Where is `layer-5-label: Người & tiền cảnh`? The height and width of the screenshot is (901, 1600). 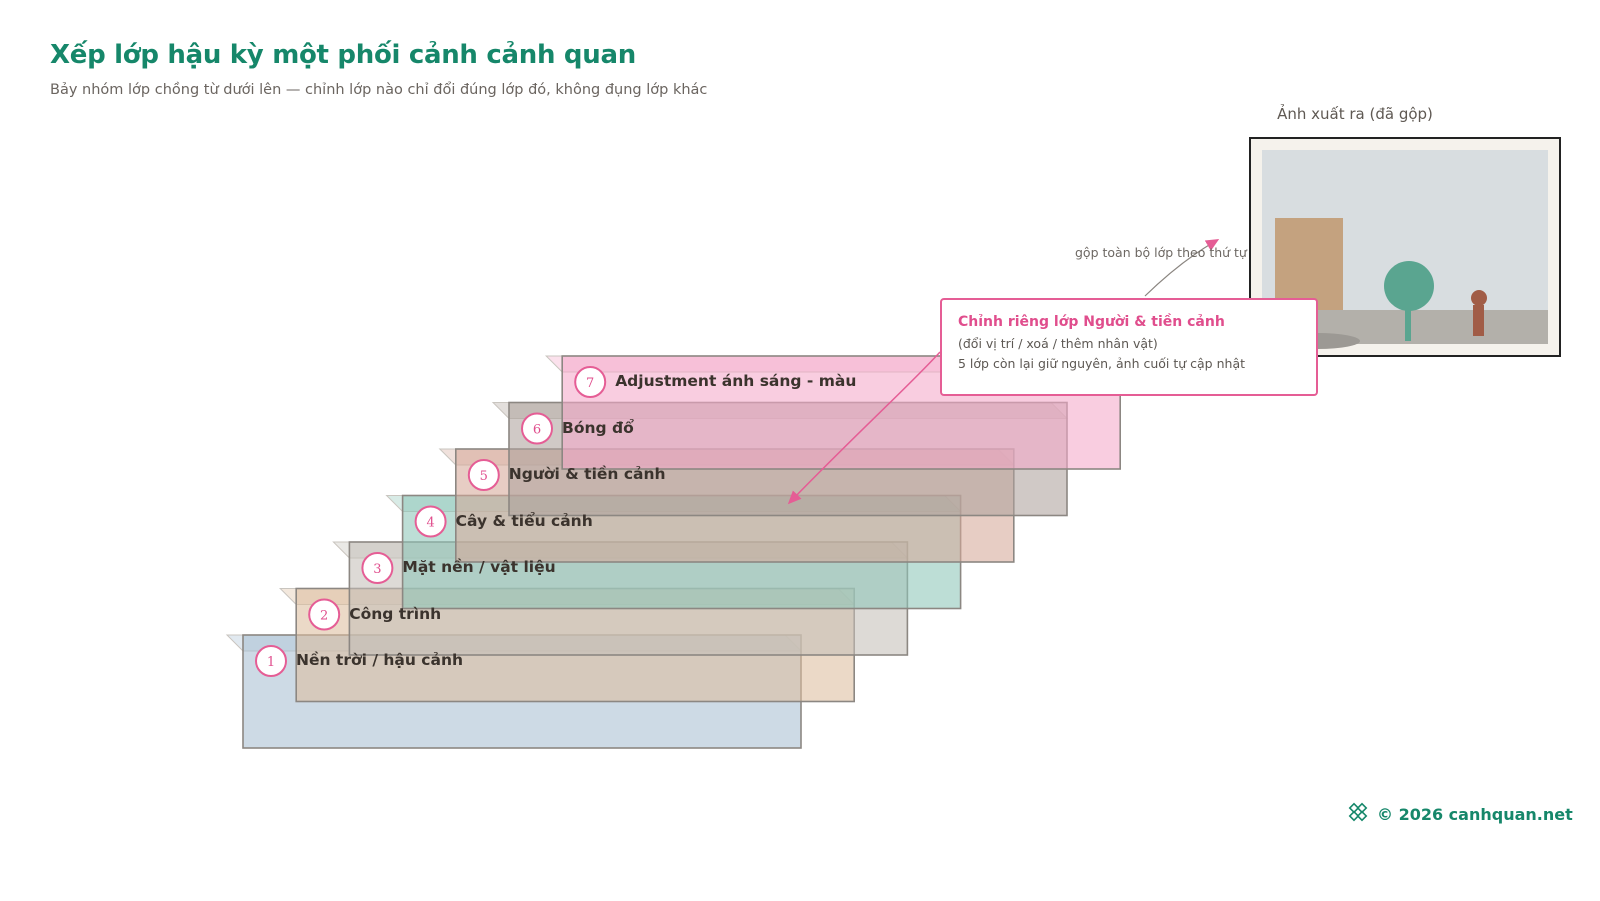
layer-5-label: Người & tiền cảnh is located at coordinates (587, 474).